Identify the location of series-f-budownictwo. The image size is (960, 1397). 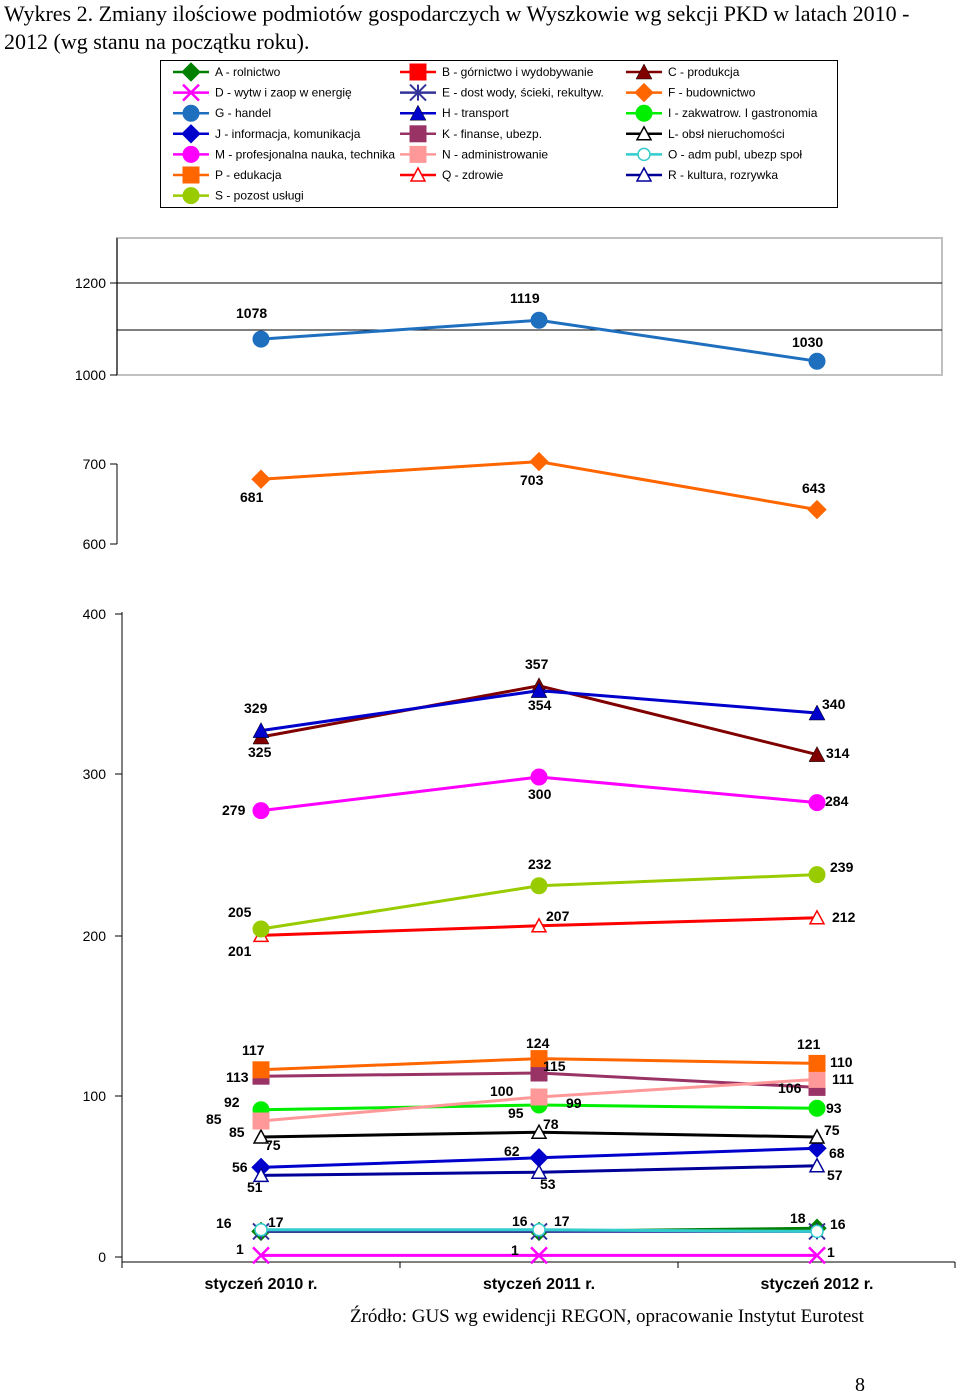
(539, 485).